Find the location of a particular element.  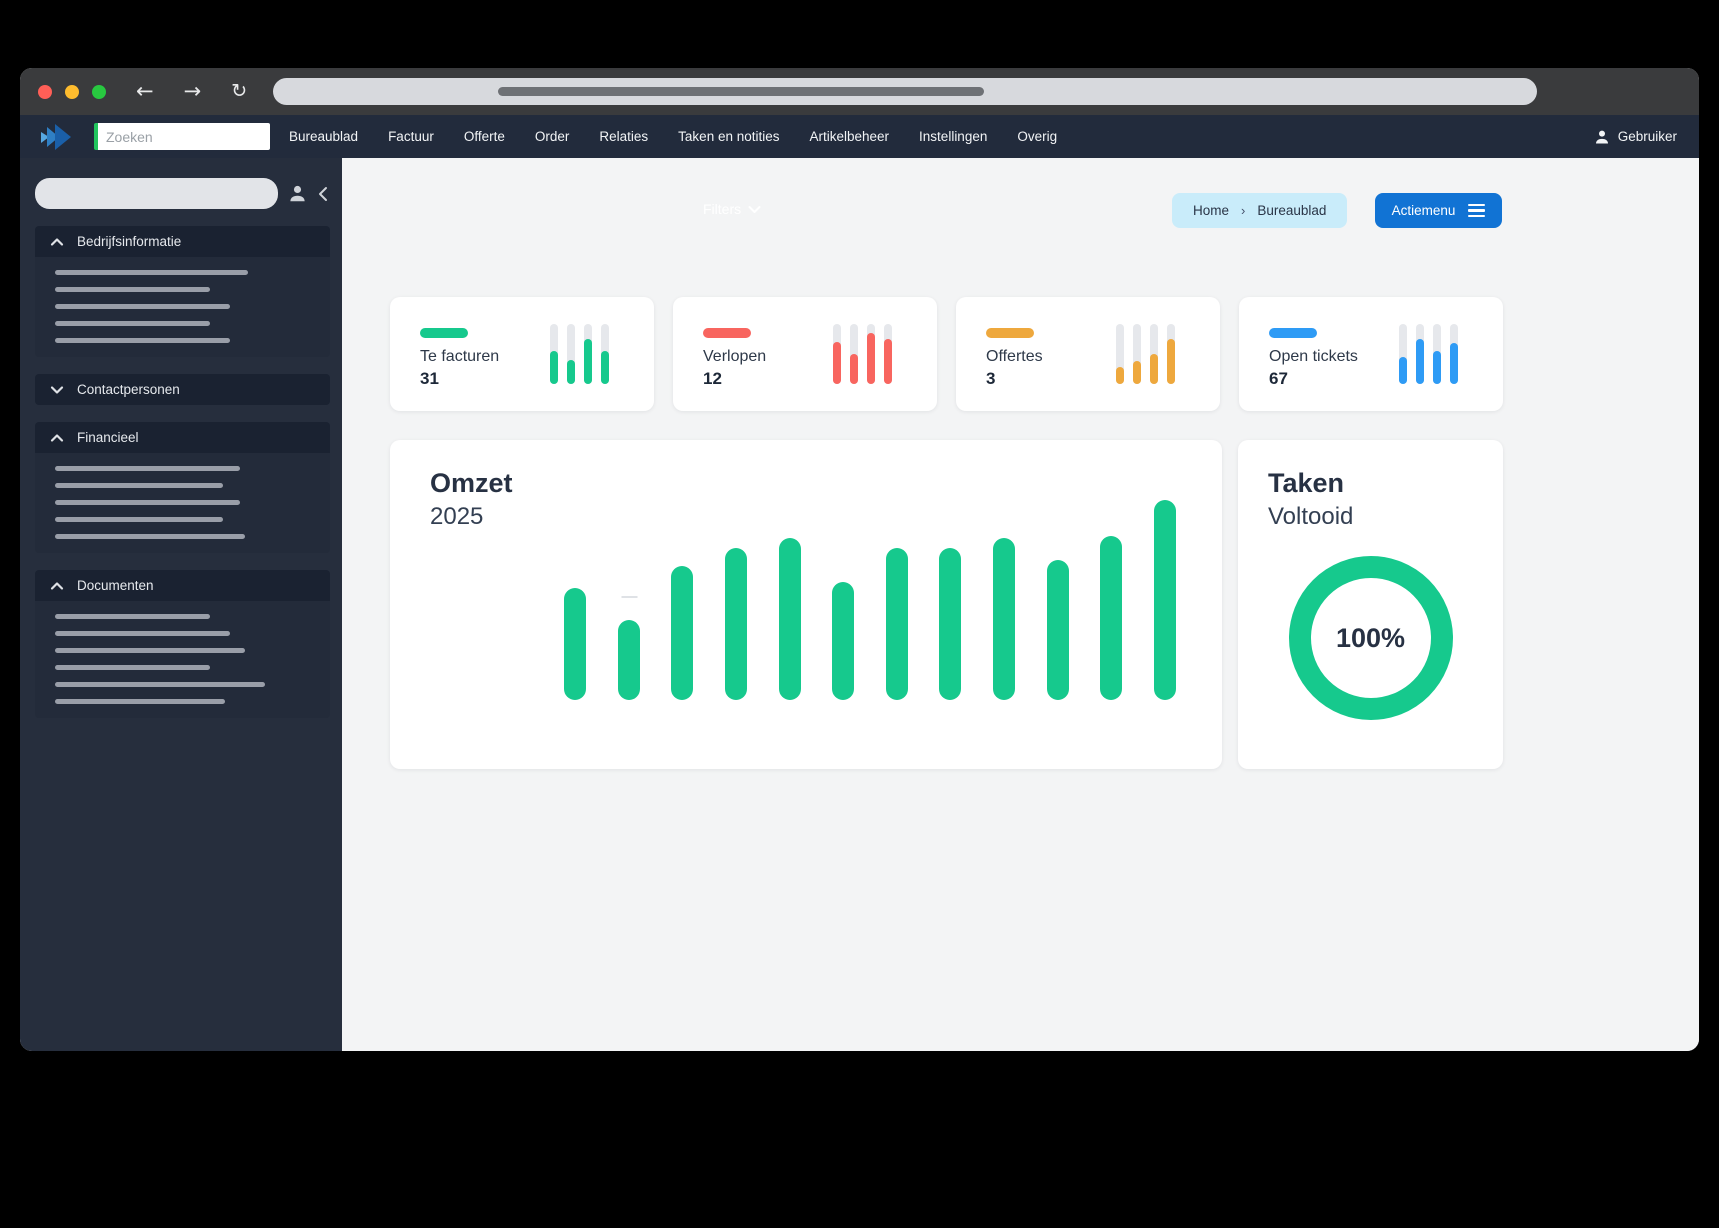

stat-label: Open tickets is located at coordinates (1313, 356).